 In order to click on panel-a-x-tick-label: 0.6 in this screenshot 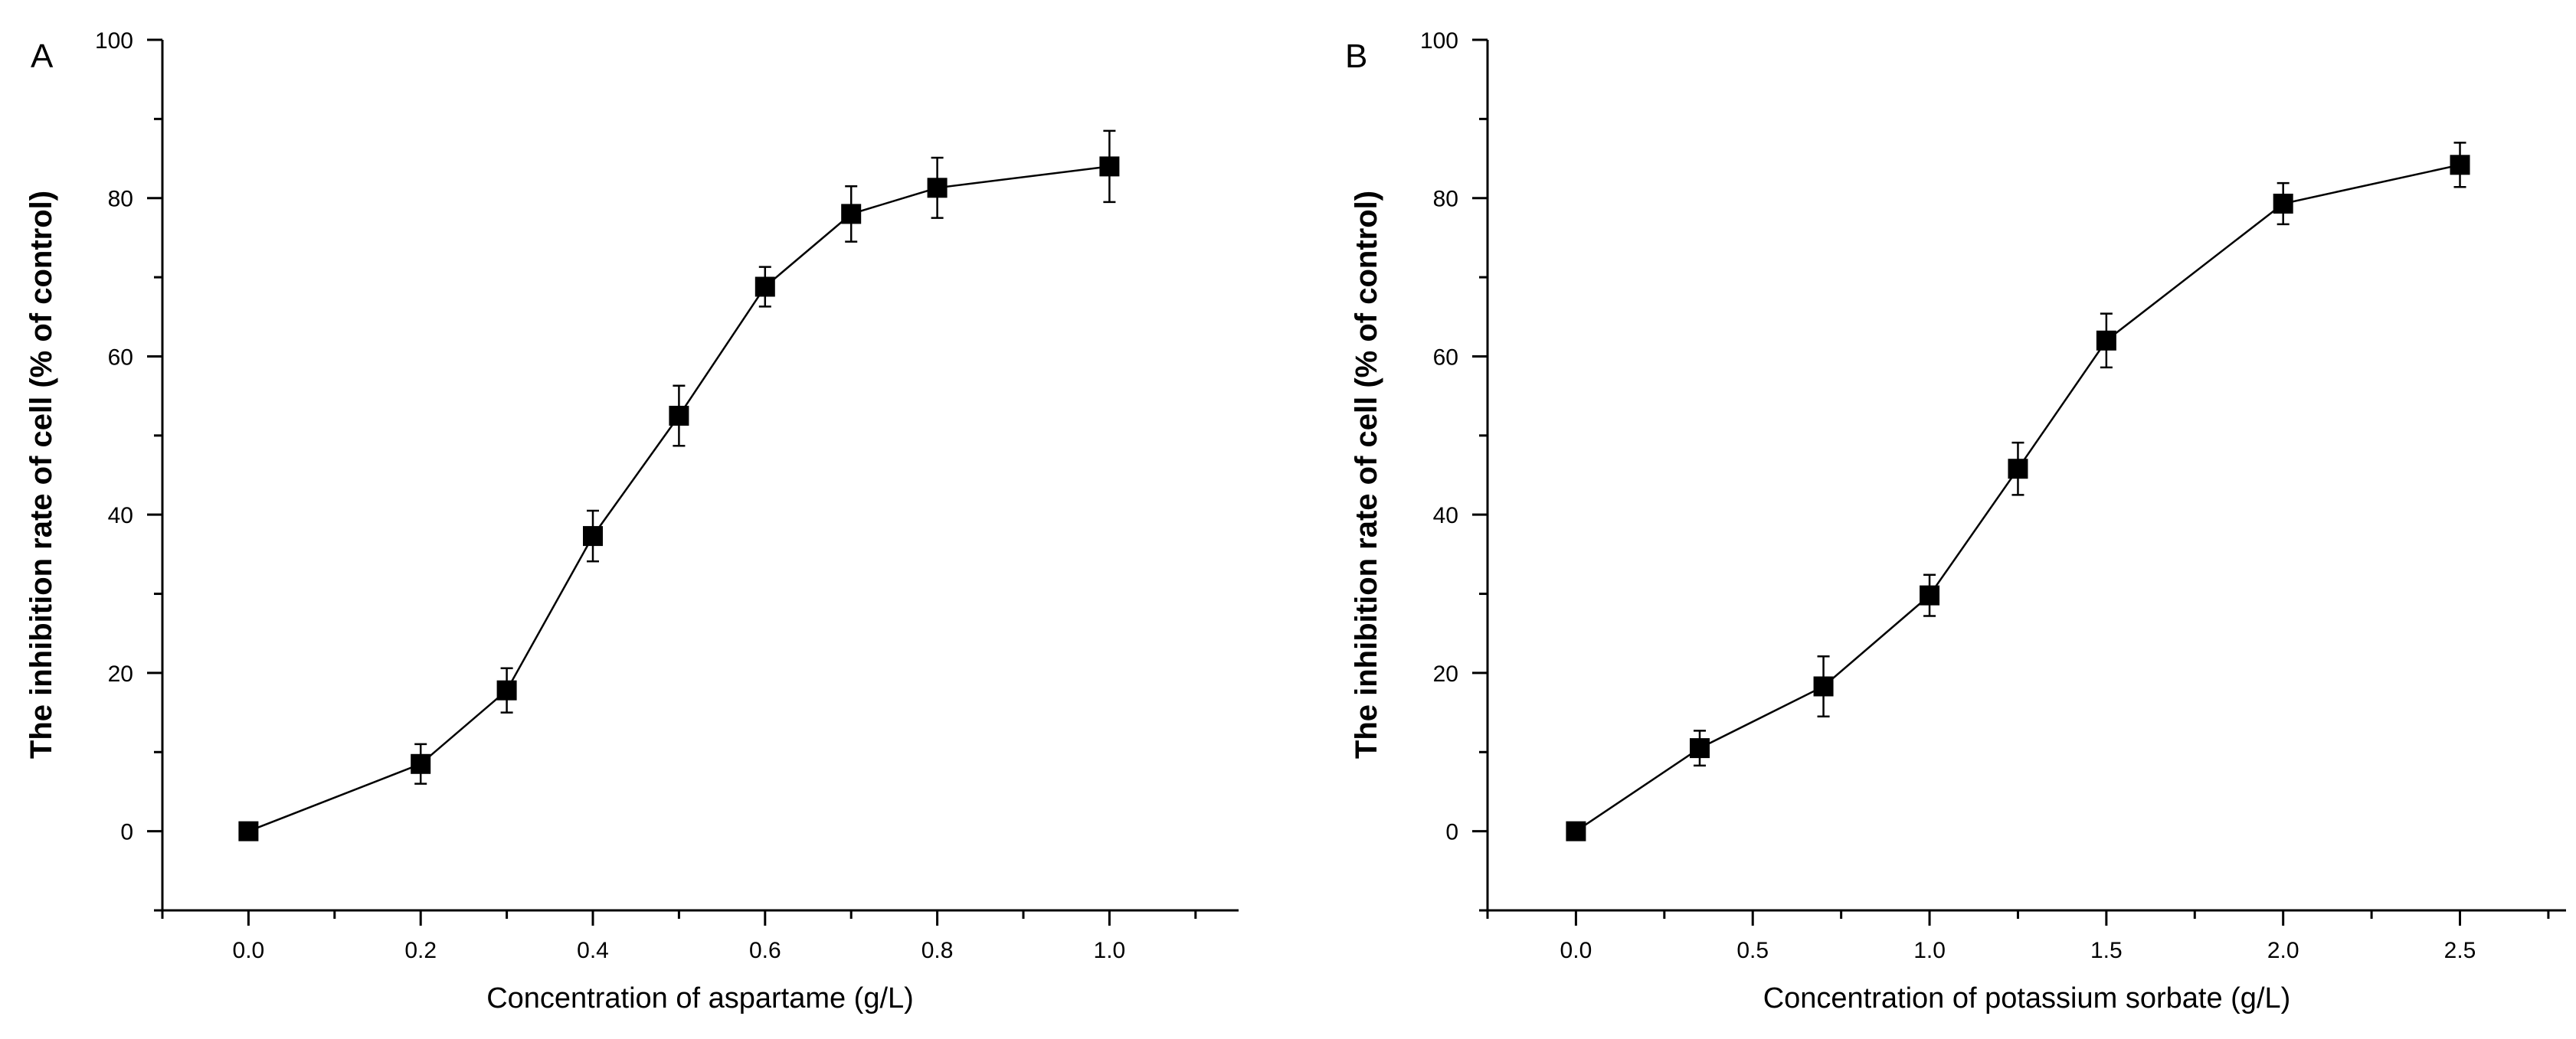, I will do `click(765, 950)`.